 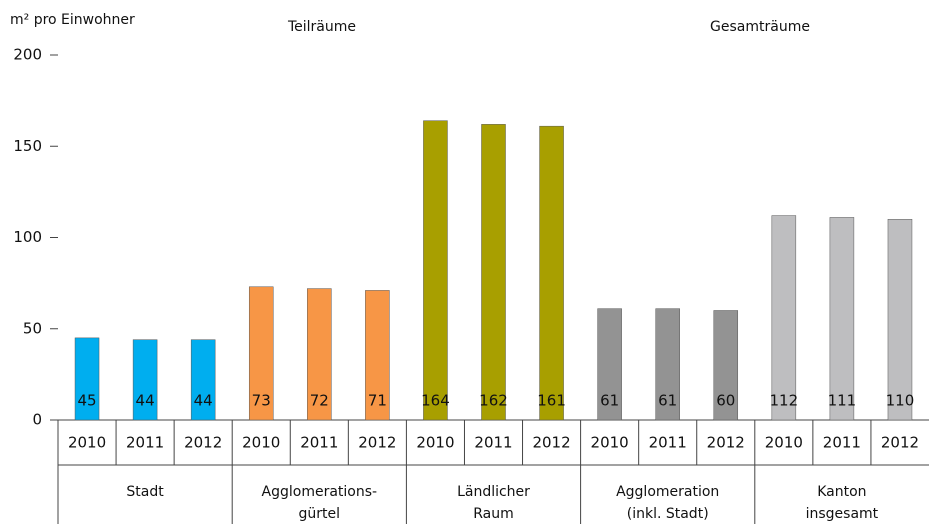 What do you see at coordinates (27, 237) in the screenshot?
I see `y-tick-label: 100` at bounding box center [27, 237].